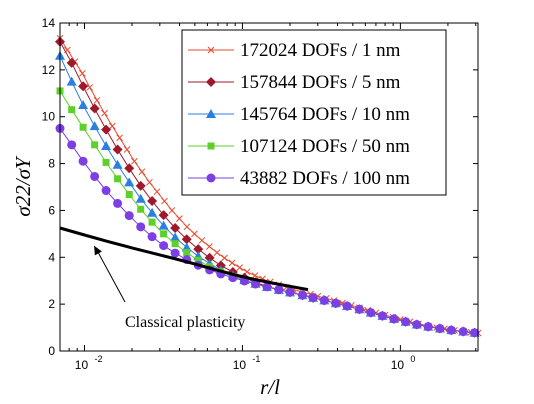  I want to click on annotation-arrow-shaft, so click(110, 275).